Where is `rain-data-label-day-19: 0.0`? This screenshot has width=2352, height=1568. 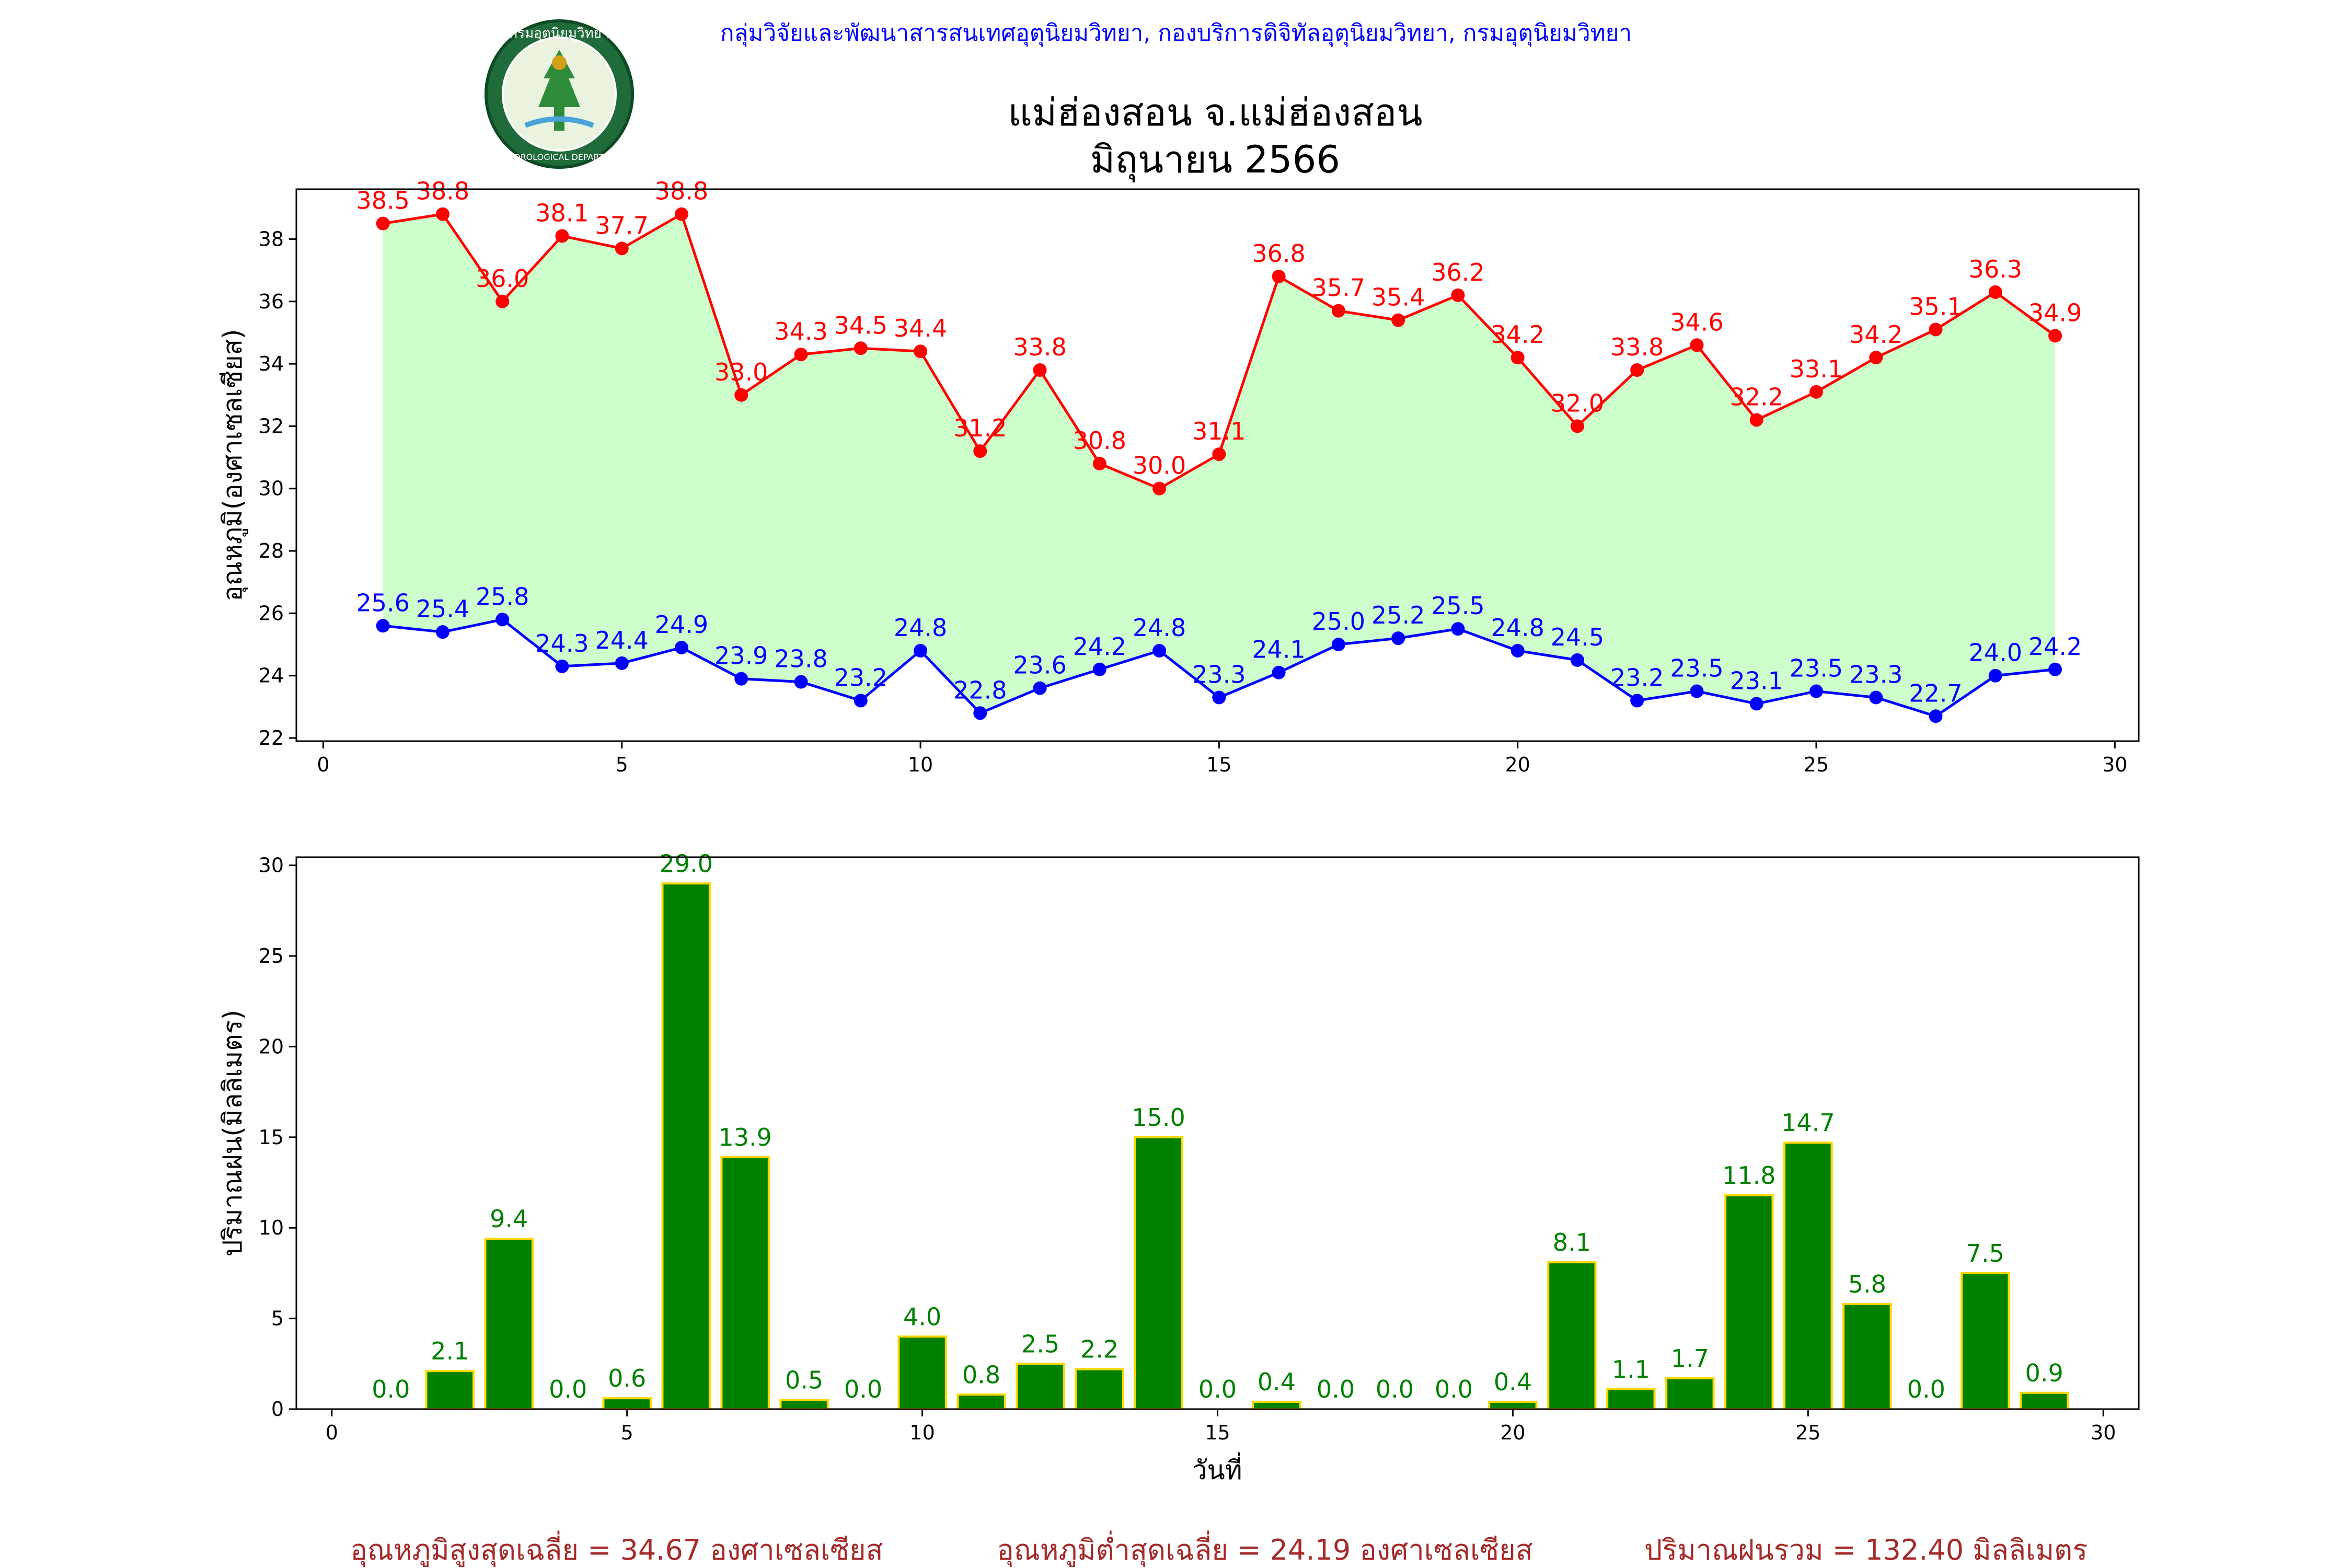 rain-data-label-day-19: 0.0 is located at coordinates (1454, 1389).